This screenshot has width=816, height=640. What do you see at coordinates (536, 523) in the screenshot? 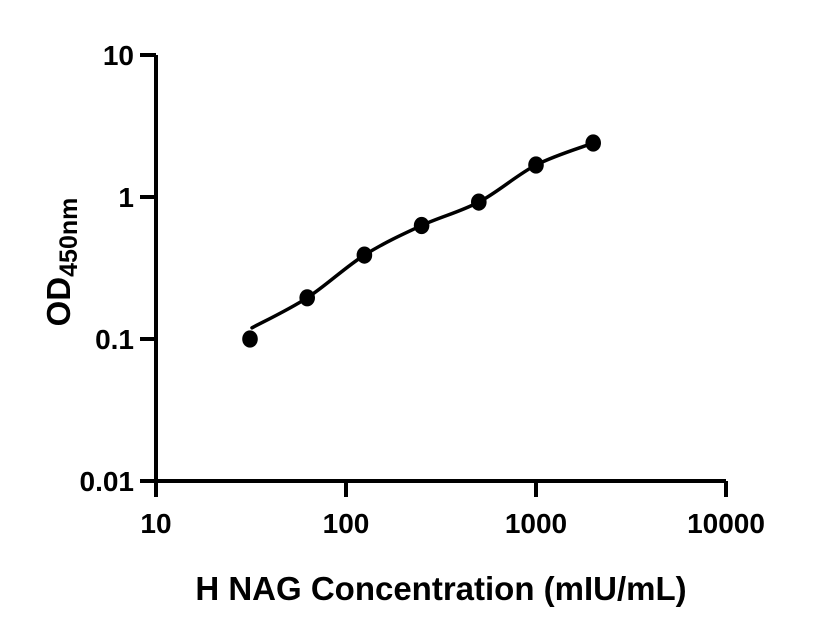
I see `x-axis-tick-label: 1000` at bounding box center [536, 523].